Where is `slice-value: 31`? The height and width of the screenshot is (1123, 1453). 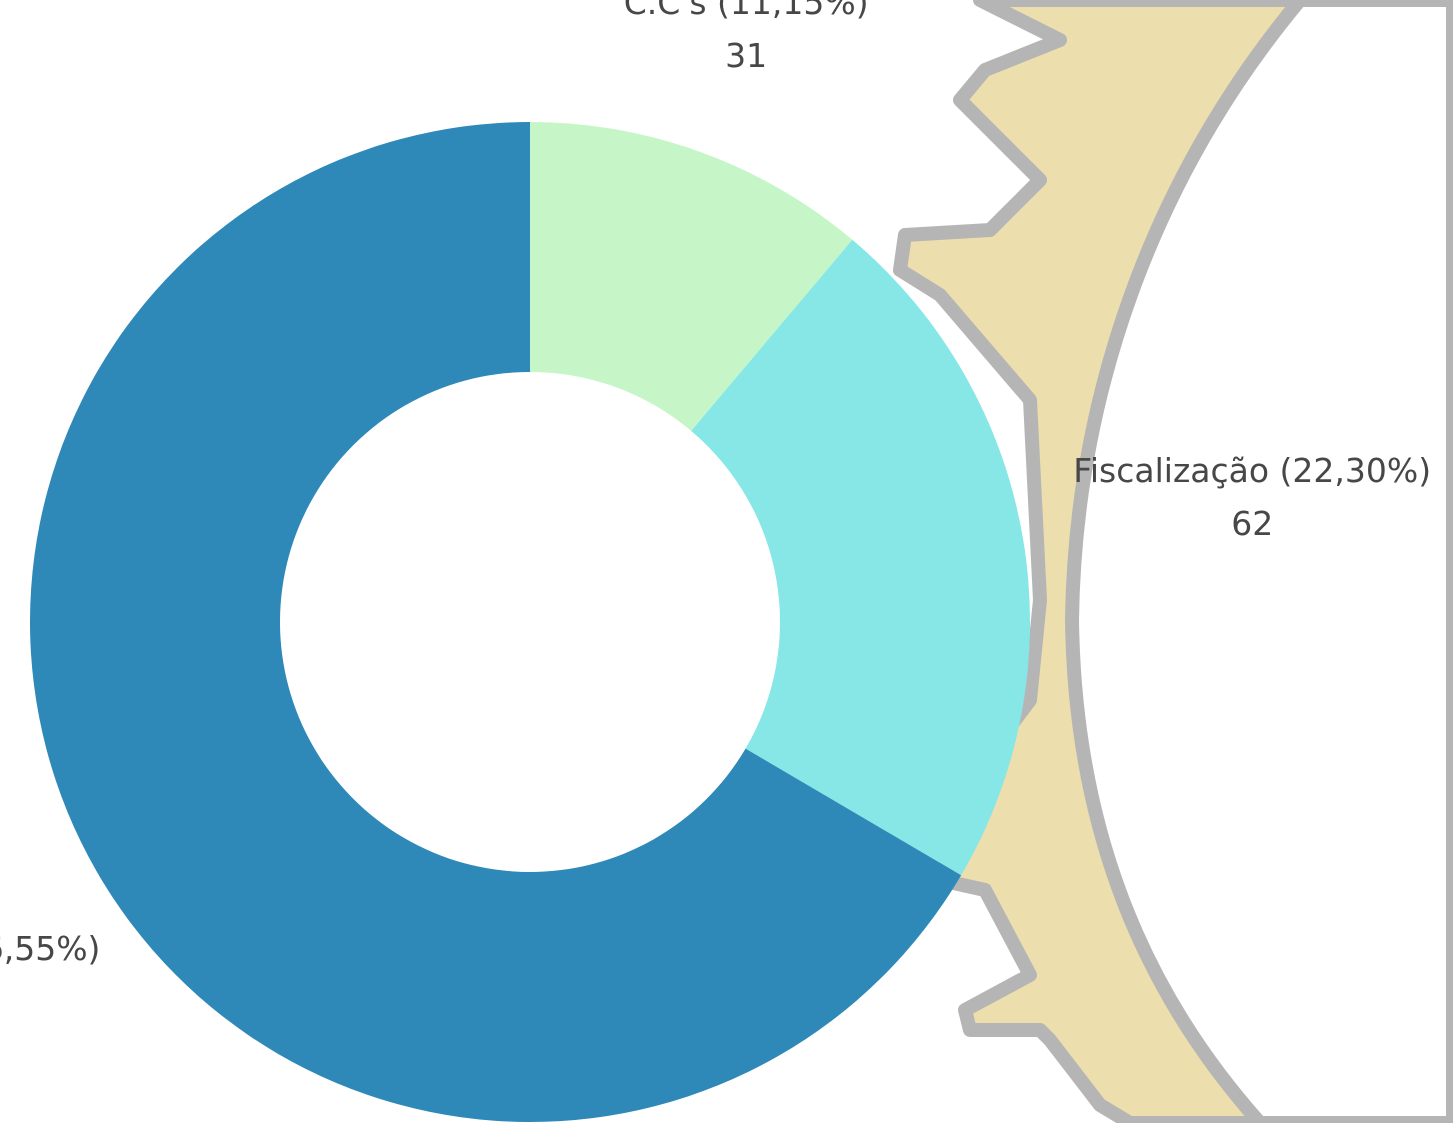 slice-value: 31 is located at coordinates (746, 55).